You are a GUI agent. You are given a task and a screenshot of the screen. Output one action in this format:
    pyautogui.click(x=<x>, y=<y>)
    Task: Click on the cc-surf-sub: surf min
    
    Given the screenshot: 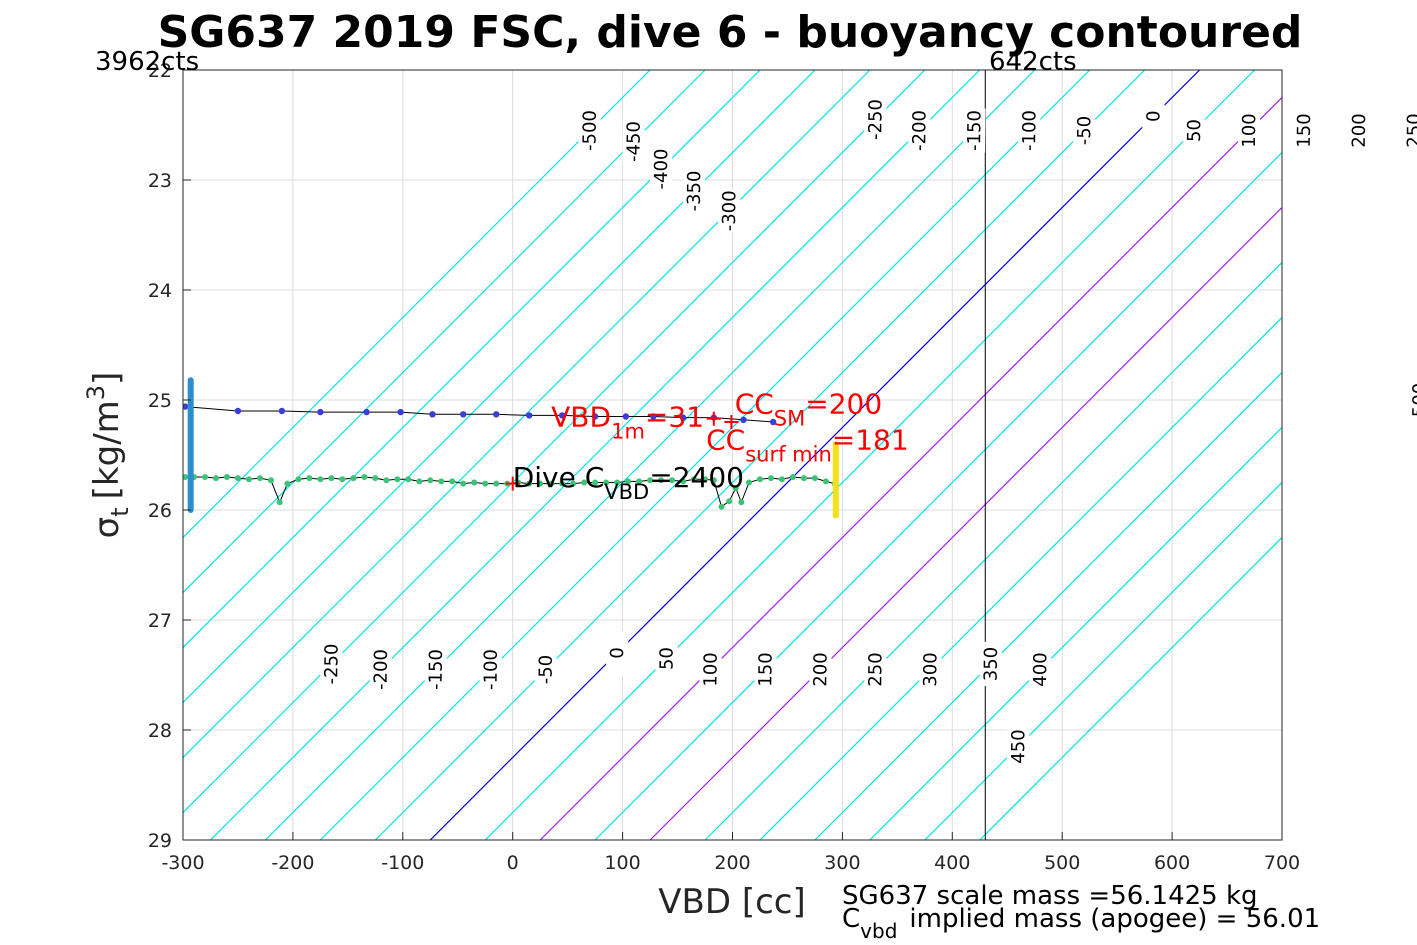 What is the action you would take?
    pyautogui.click(x=788, y=455)
    